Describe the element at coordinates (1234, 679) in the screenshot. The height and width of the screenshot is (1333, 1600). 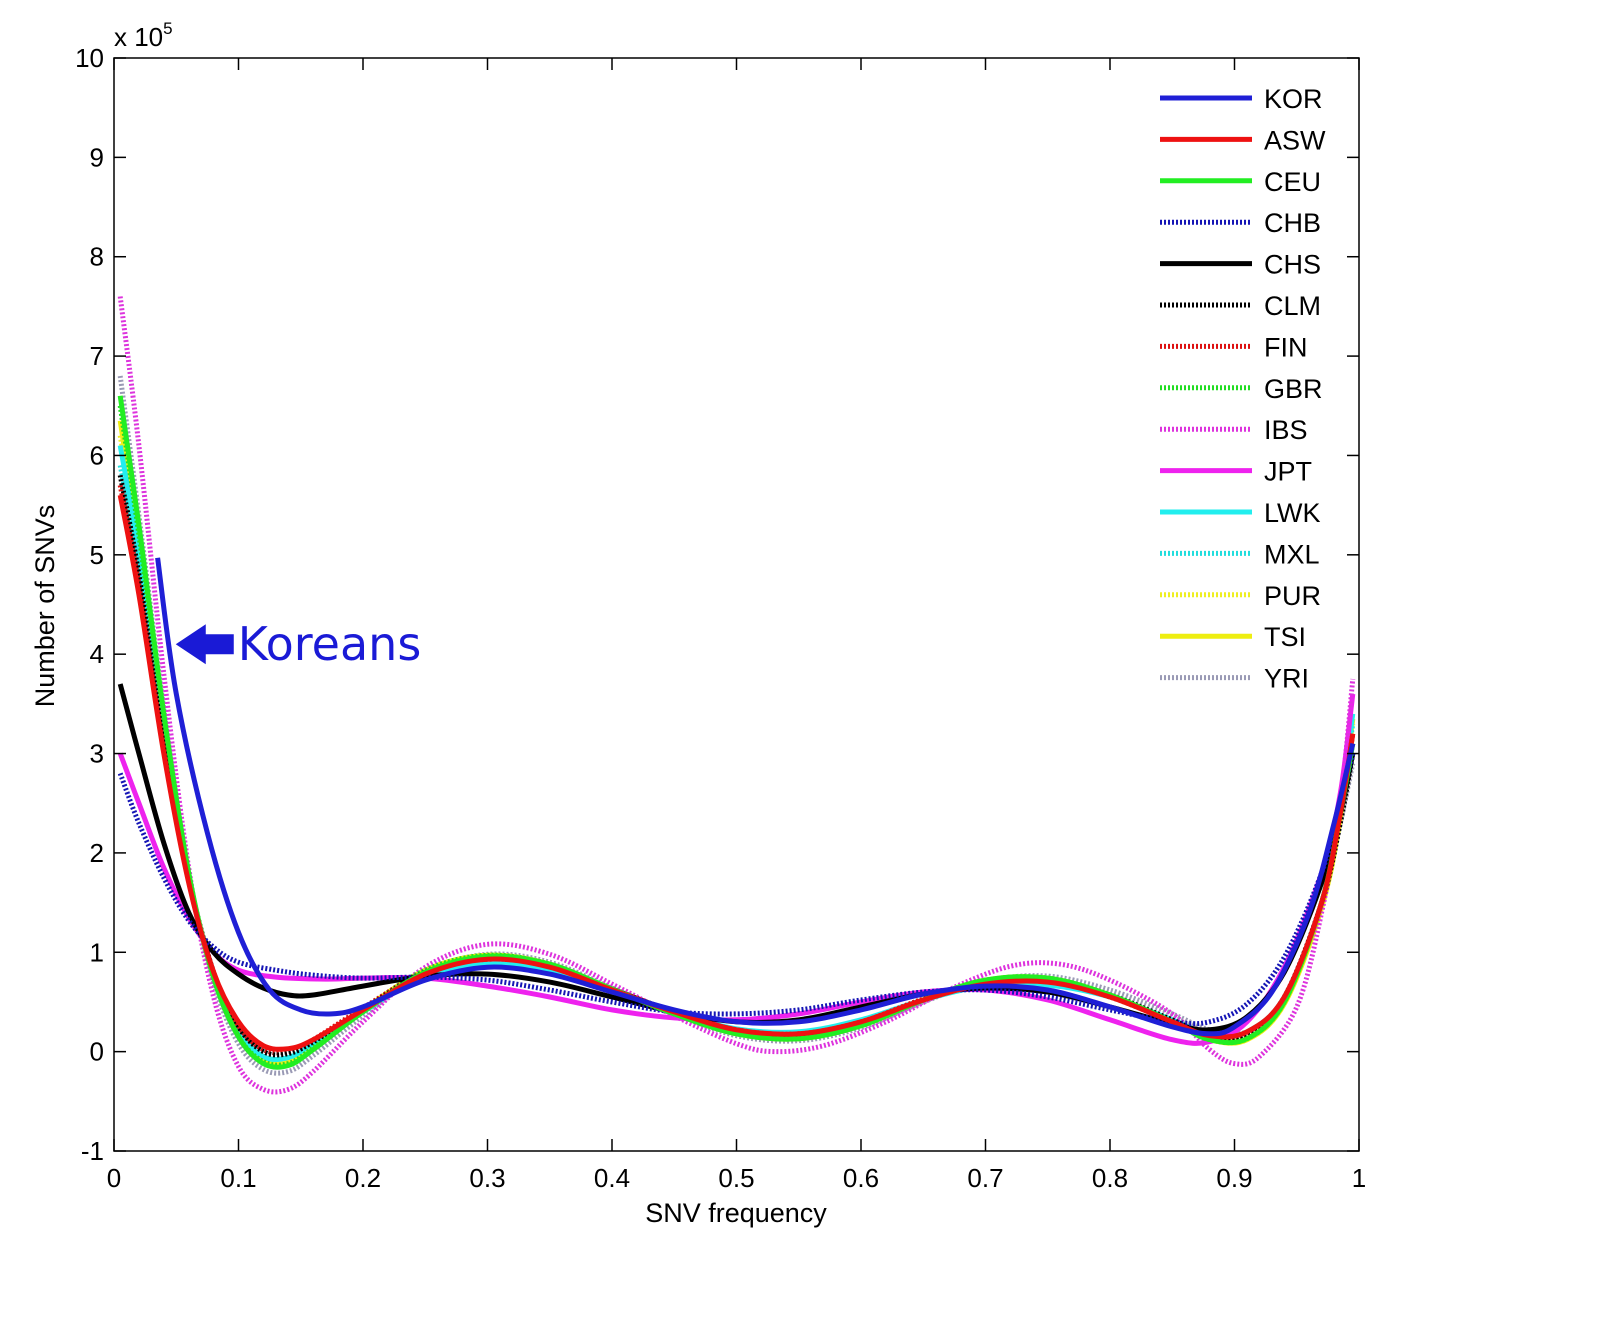
I see `legend-entry-yri: YRI` at that location.